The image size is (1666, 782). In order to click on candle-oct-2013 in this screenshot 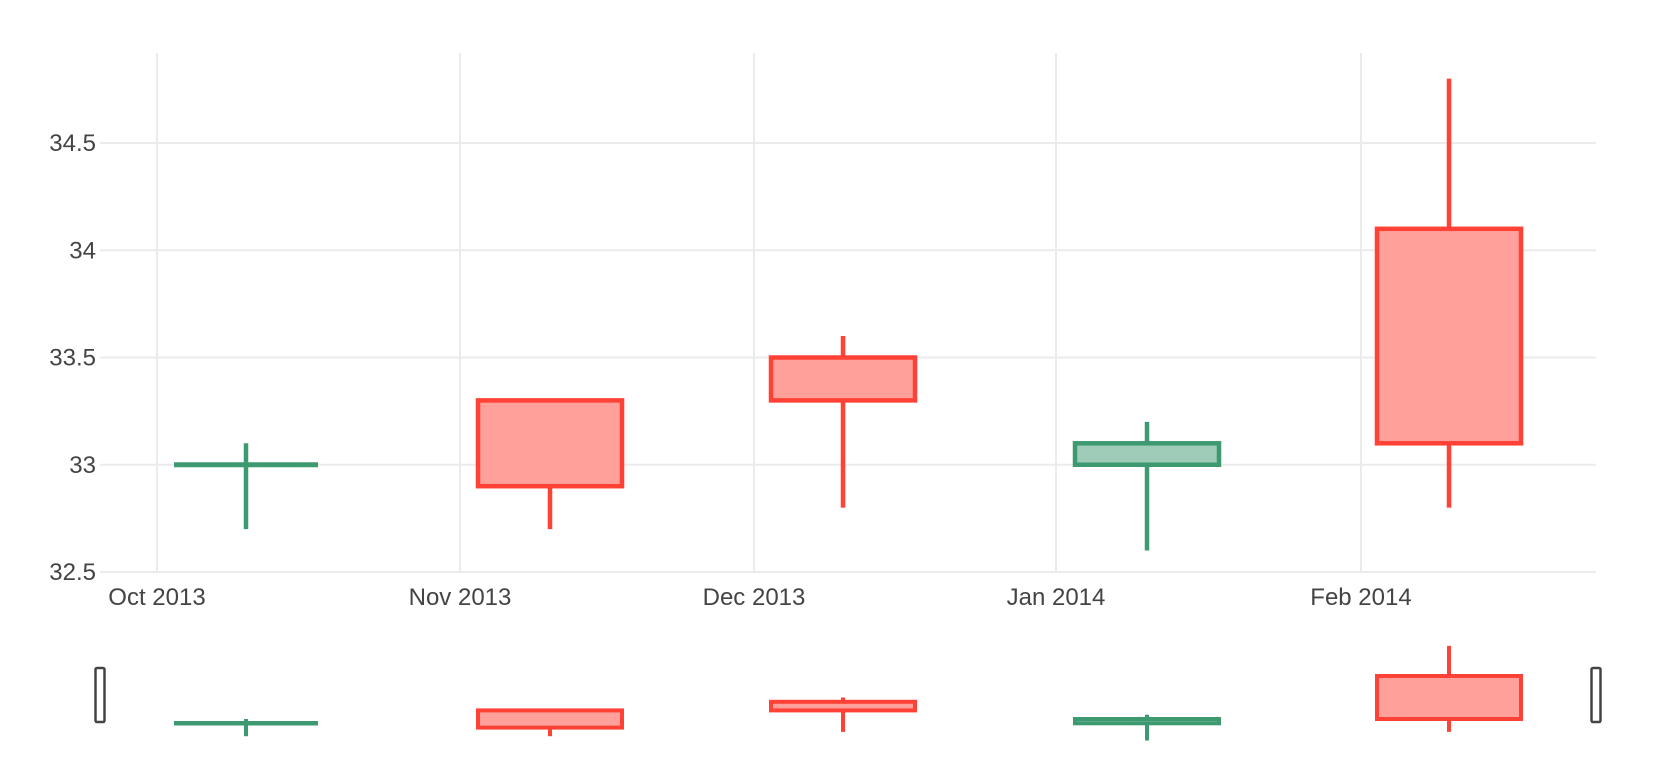, I will do `click(246, 486)`.